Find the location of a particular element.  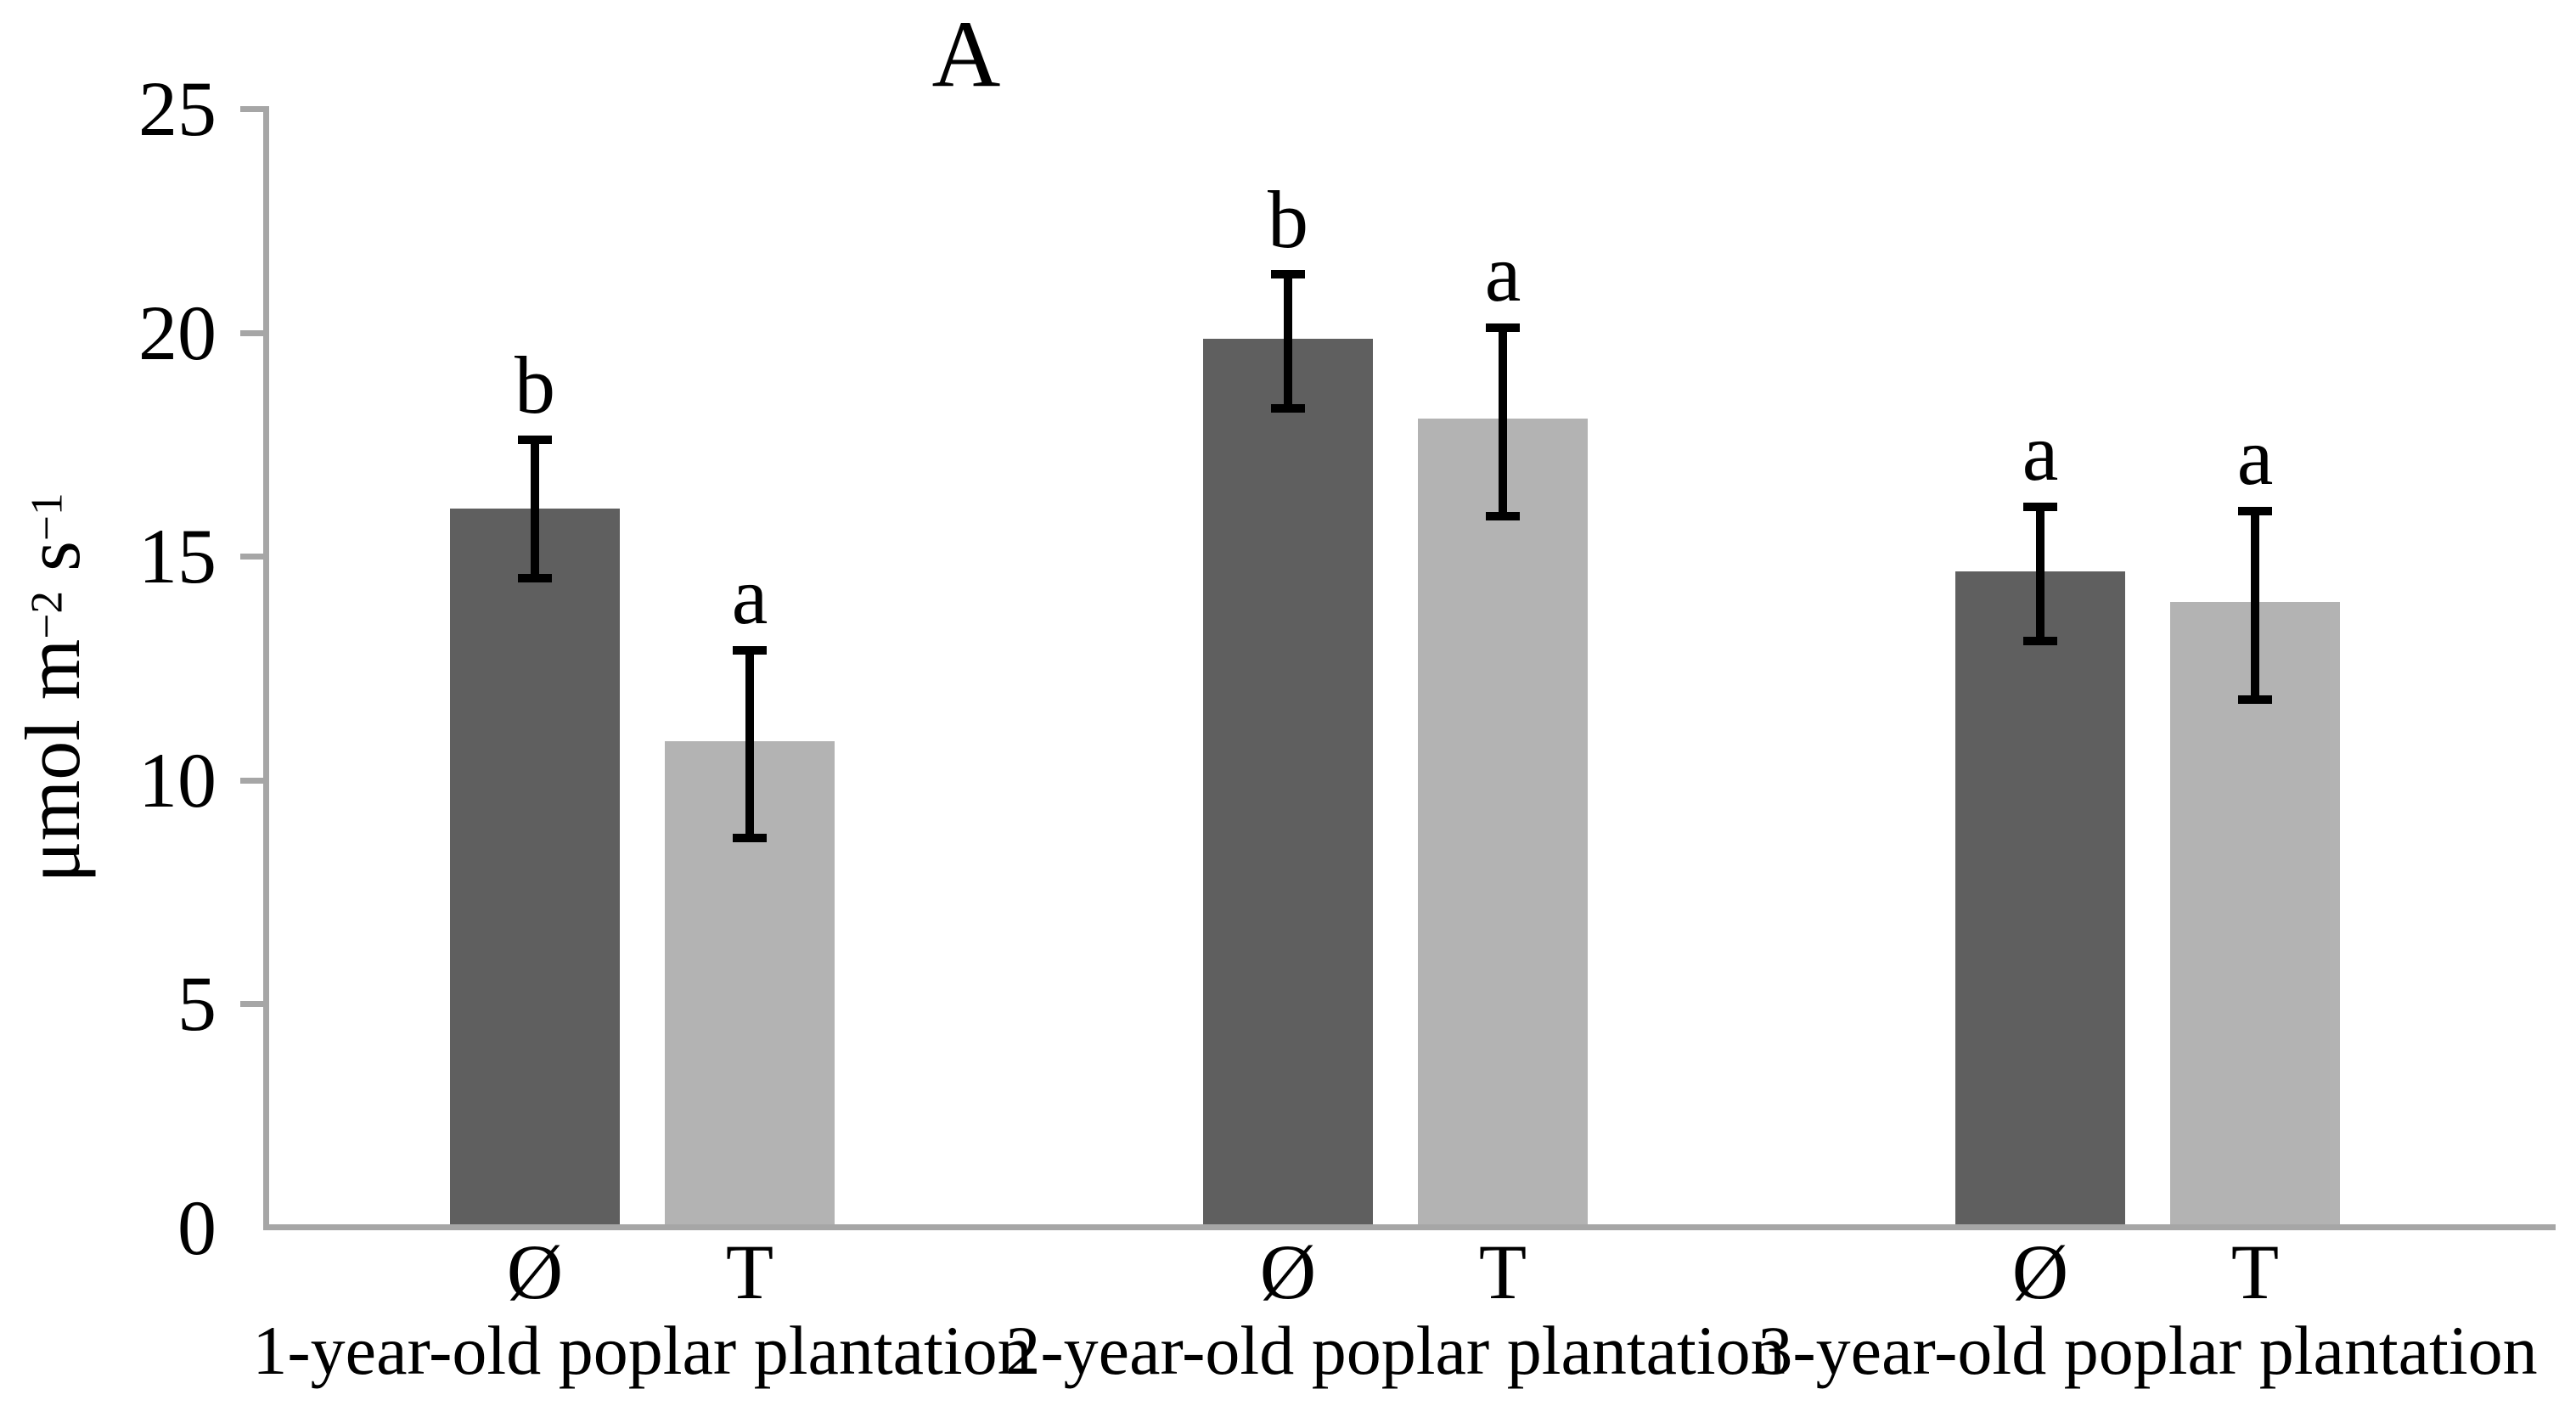

group-label: 2-year-old poplar plantation is located at coordinates (1395, 1350).